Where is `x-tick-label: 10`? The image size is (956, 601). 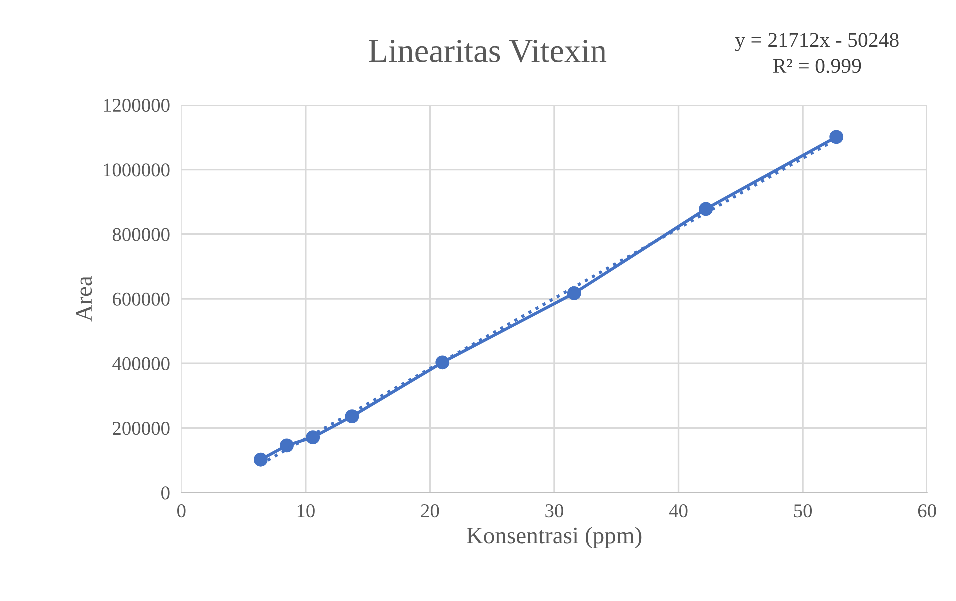
x-tick-label: 10 is located at coordinates (306, 511).